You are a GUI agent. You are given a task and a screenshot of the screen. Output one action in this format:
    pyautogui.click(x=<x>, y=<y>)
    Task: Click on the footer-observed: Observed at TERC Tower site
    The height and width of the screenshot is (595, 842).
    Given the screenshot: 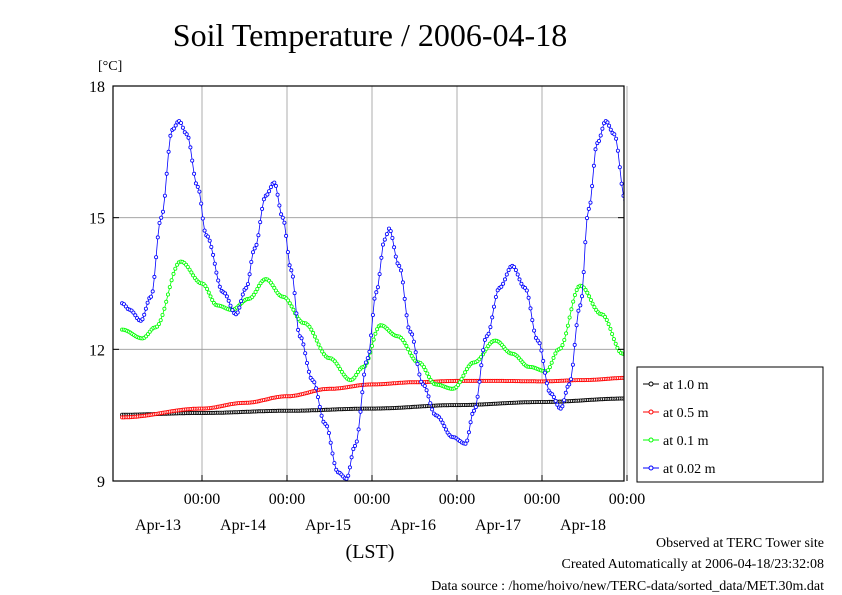 What is the action you would take?
    pyautogui.click(x=739, y=543)
    